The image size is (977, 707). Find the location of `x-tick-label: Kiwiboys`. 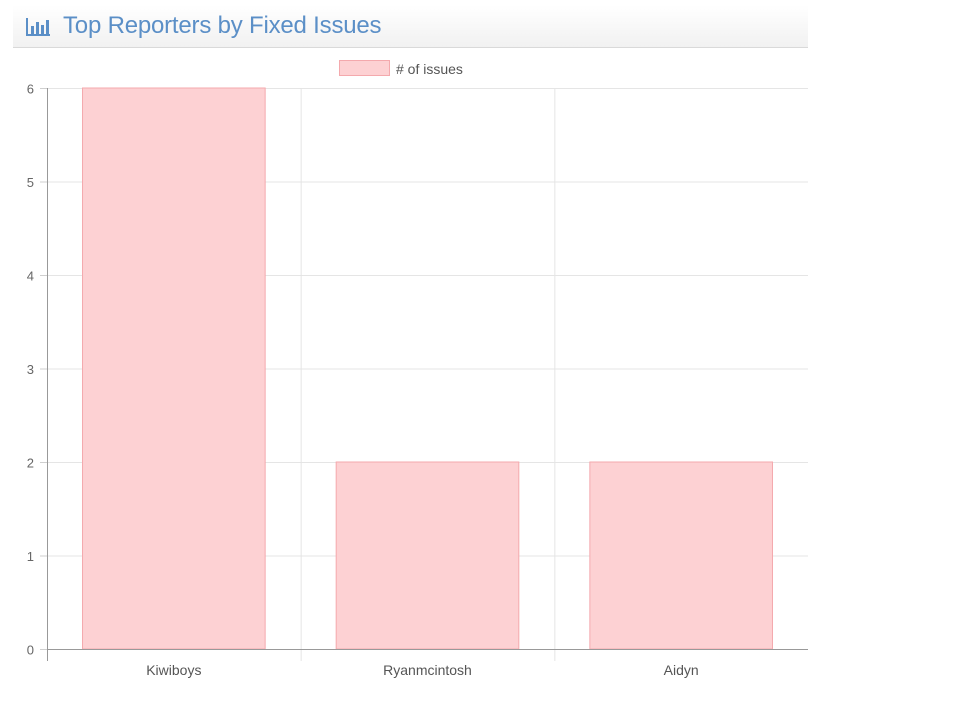

x-tick-label: Kiwiboys is located at coordinates (173, 670).